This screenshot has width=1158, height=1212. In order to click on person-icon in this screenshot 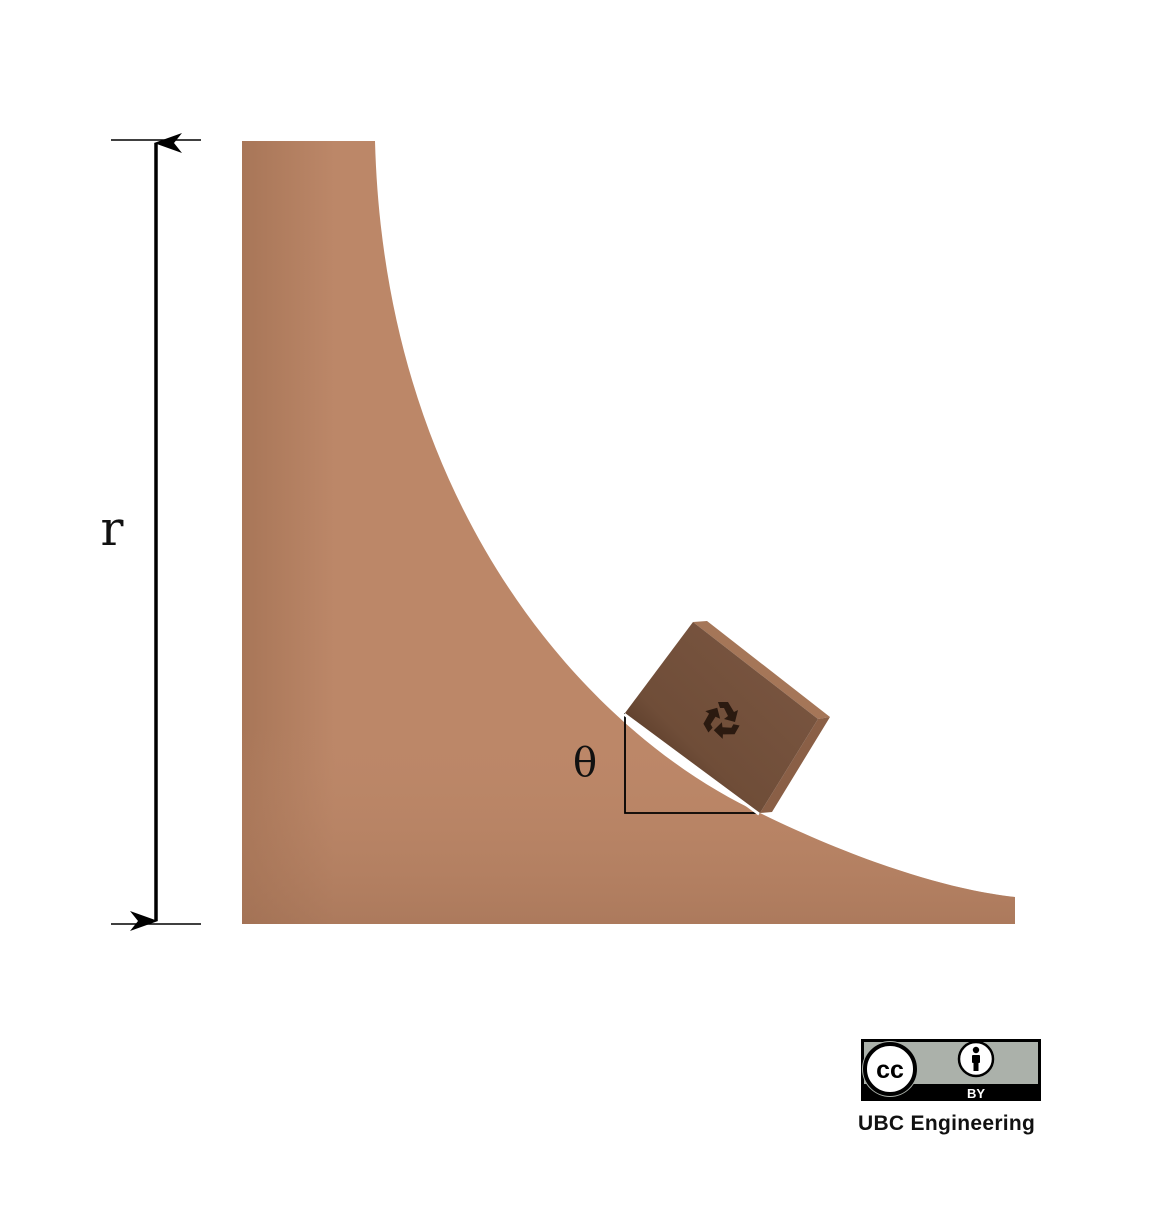, I will do `click(976, 1059)`.